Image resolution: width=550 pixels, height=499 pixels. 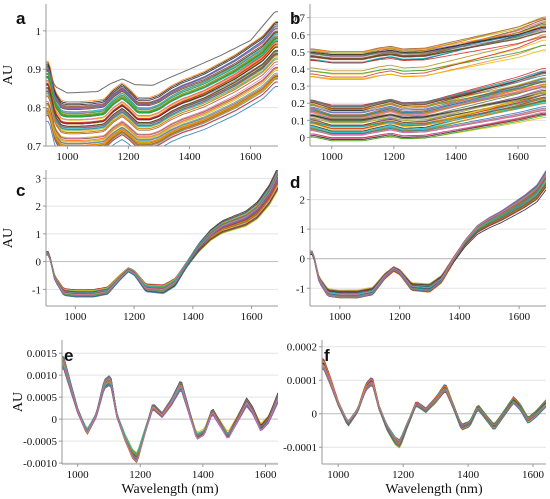 What do you see at coordinates (298, 104) in the screenshot?
I see `y-tick-label: 0.2` at bounding box center [298, 104].